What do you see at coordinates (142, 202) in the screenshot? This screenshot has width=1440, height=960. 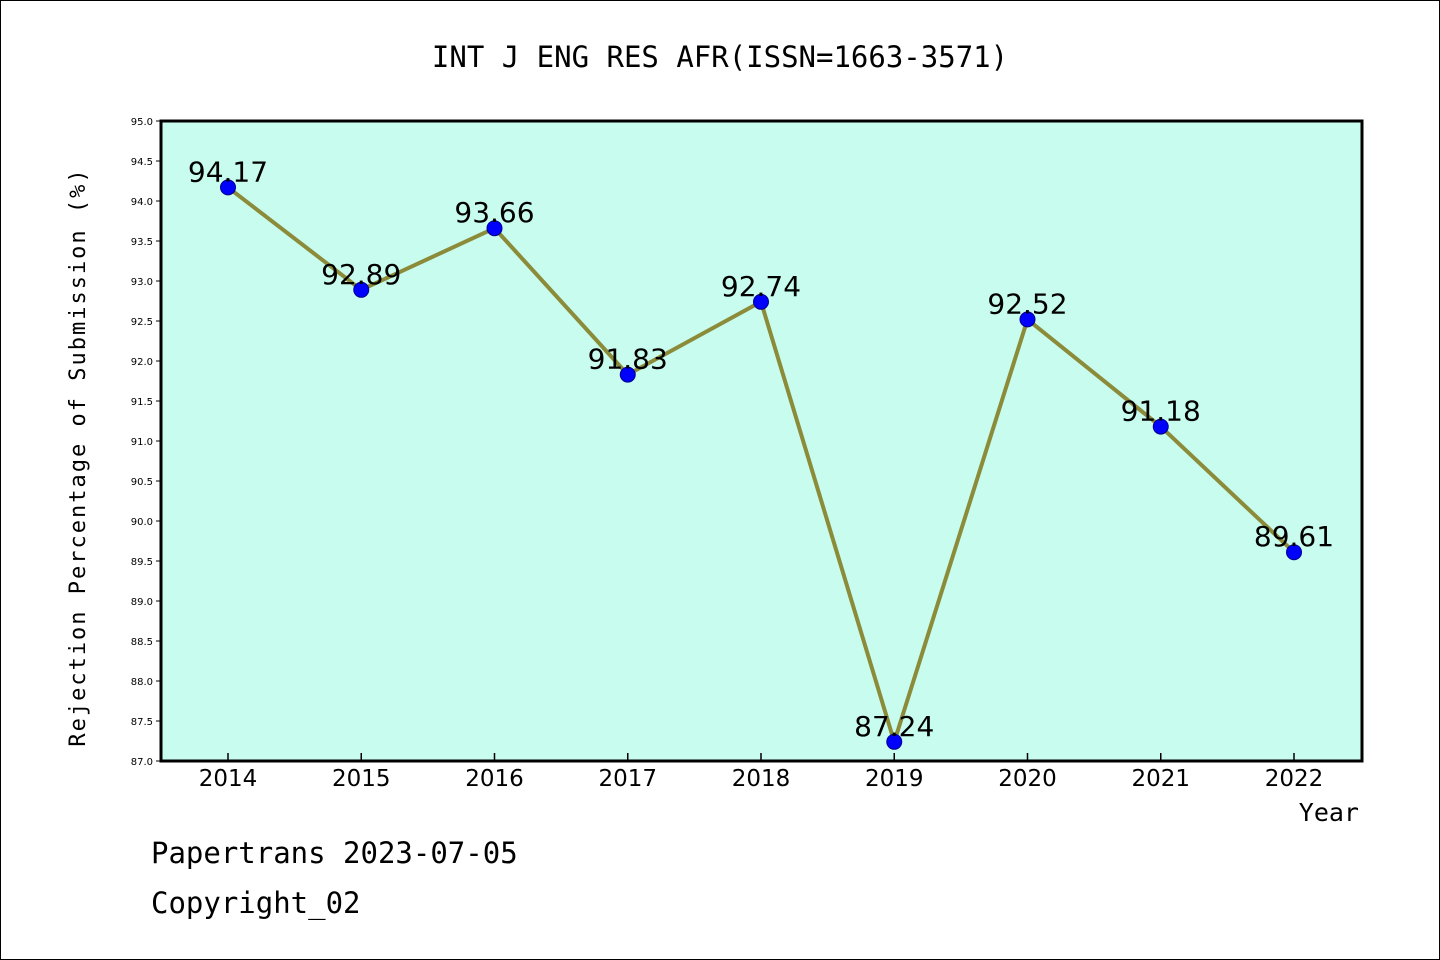 I see `y-tick-label: 94.0` at bounding box center [142, 202].